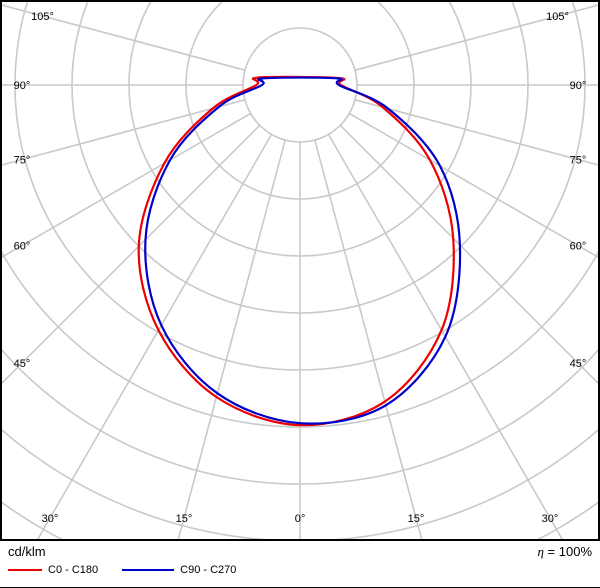  I want to click on units-label: cd/klm, so click(27, 551).